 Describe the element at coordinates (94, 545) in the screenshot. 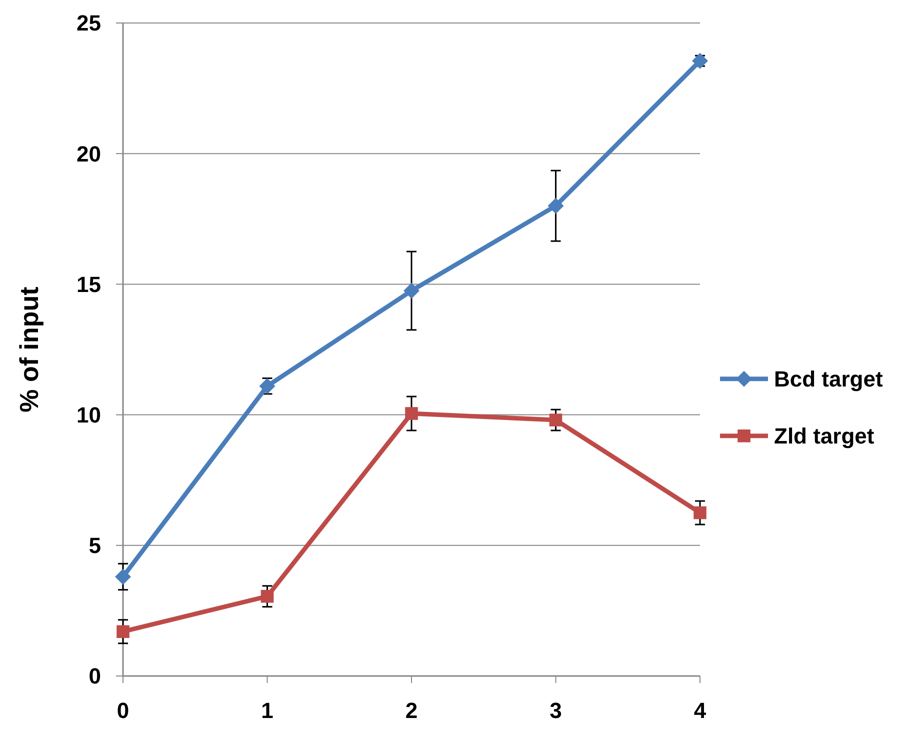

I see `y-tick-label: 5` at that location.